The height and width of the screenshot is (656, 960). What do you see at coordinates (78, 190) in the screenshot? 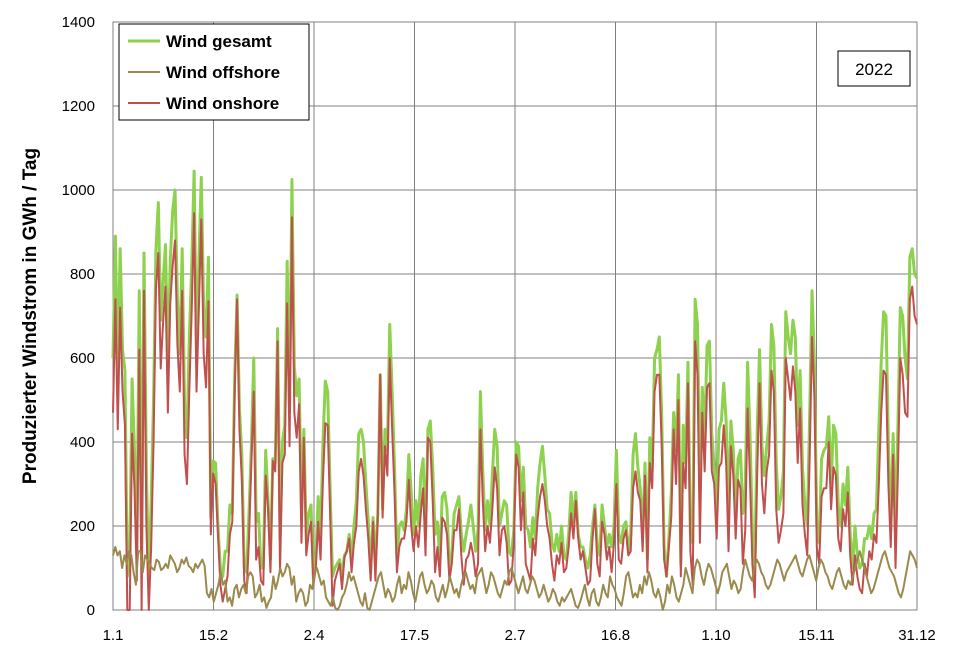
I see `y-tick-label: 1000` at bounding box center [78, 190].